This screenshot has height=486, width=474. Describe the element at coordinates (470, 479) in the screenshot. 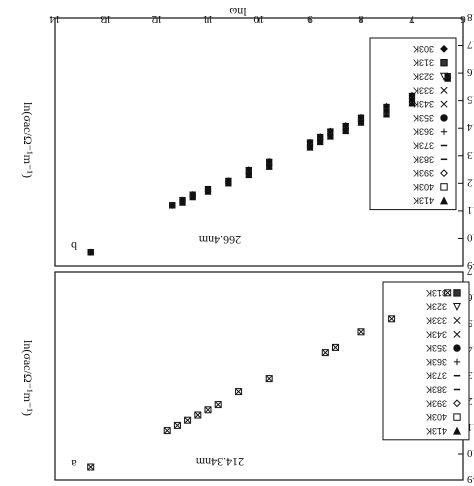

I see `panel-a-ytick-label-8: -9` at that location.